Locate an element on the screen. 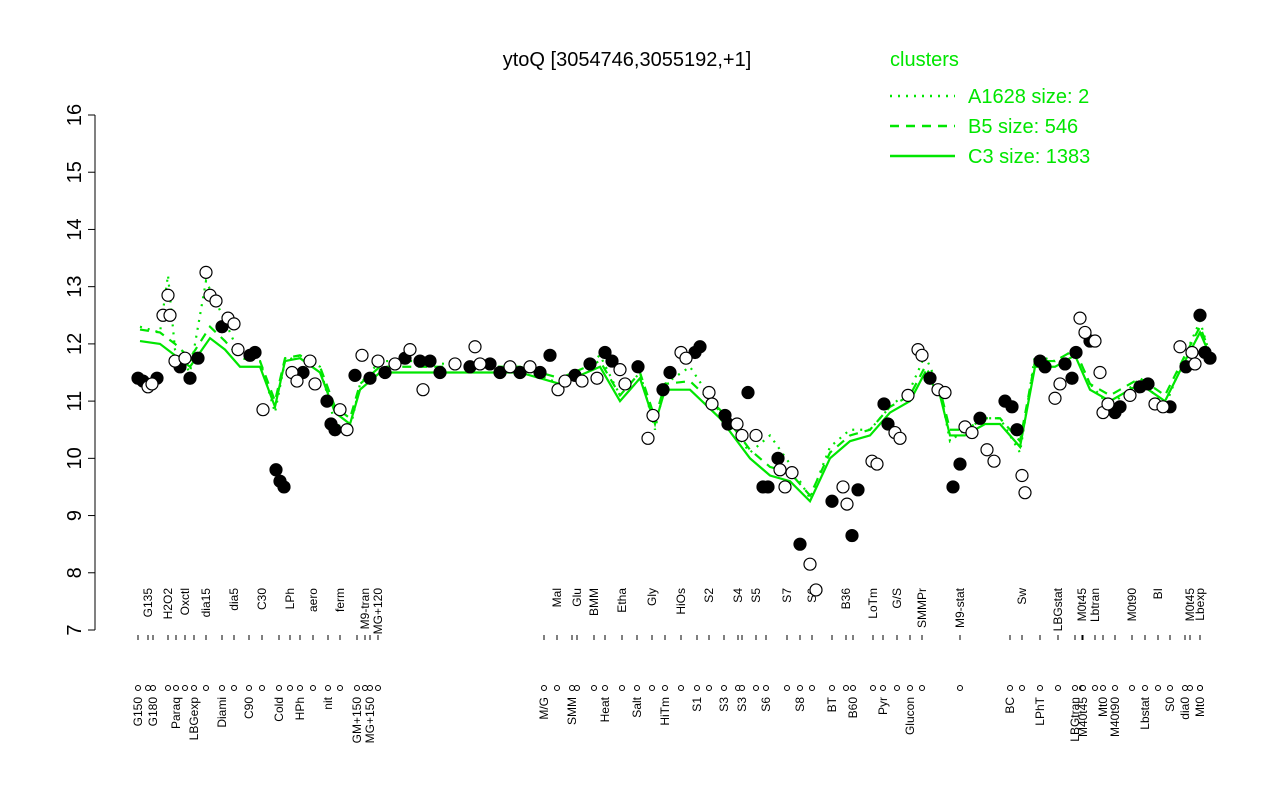 The height and width of the screenshot is (800, 1280). x-tick-label: HiOs is located at coordinates (681, 601).